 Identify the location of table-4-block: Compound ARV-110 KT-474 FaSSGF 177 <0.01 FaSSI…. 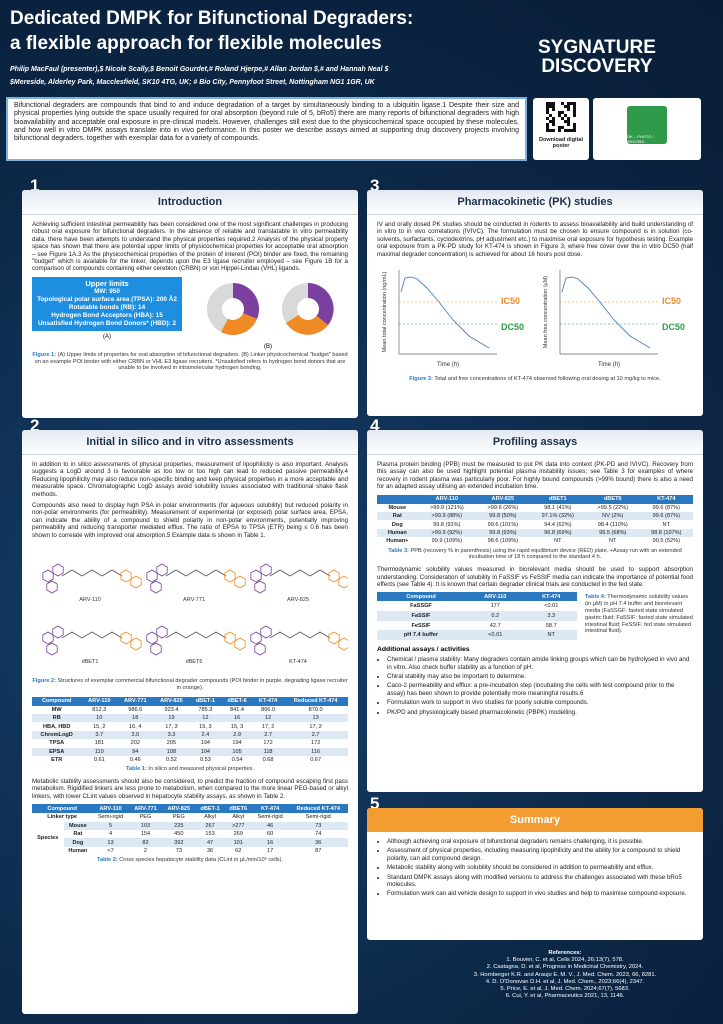
(535, 616).